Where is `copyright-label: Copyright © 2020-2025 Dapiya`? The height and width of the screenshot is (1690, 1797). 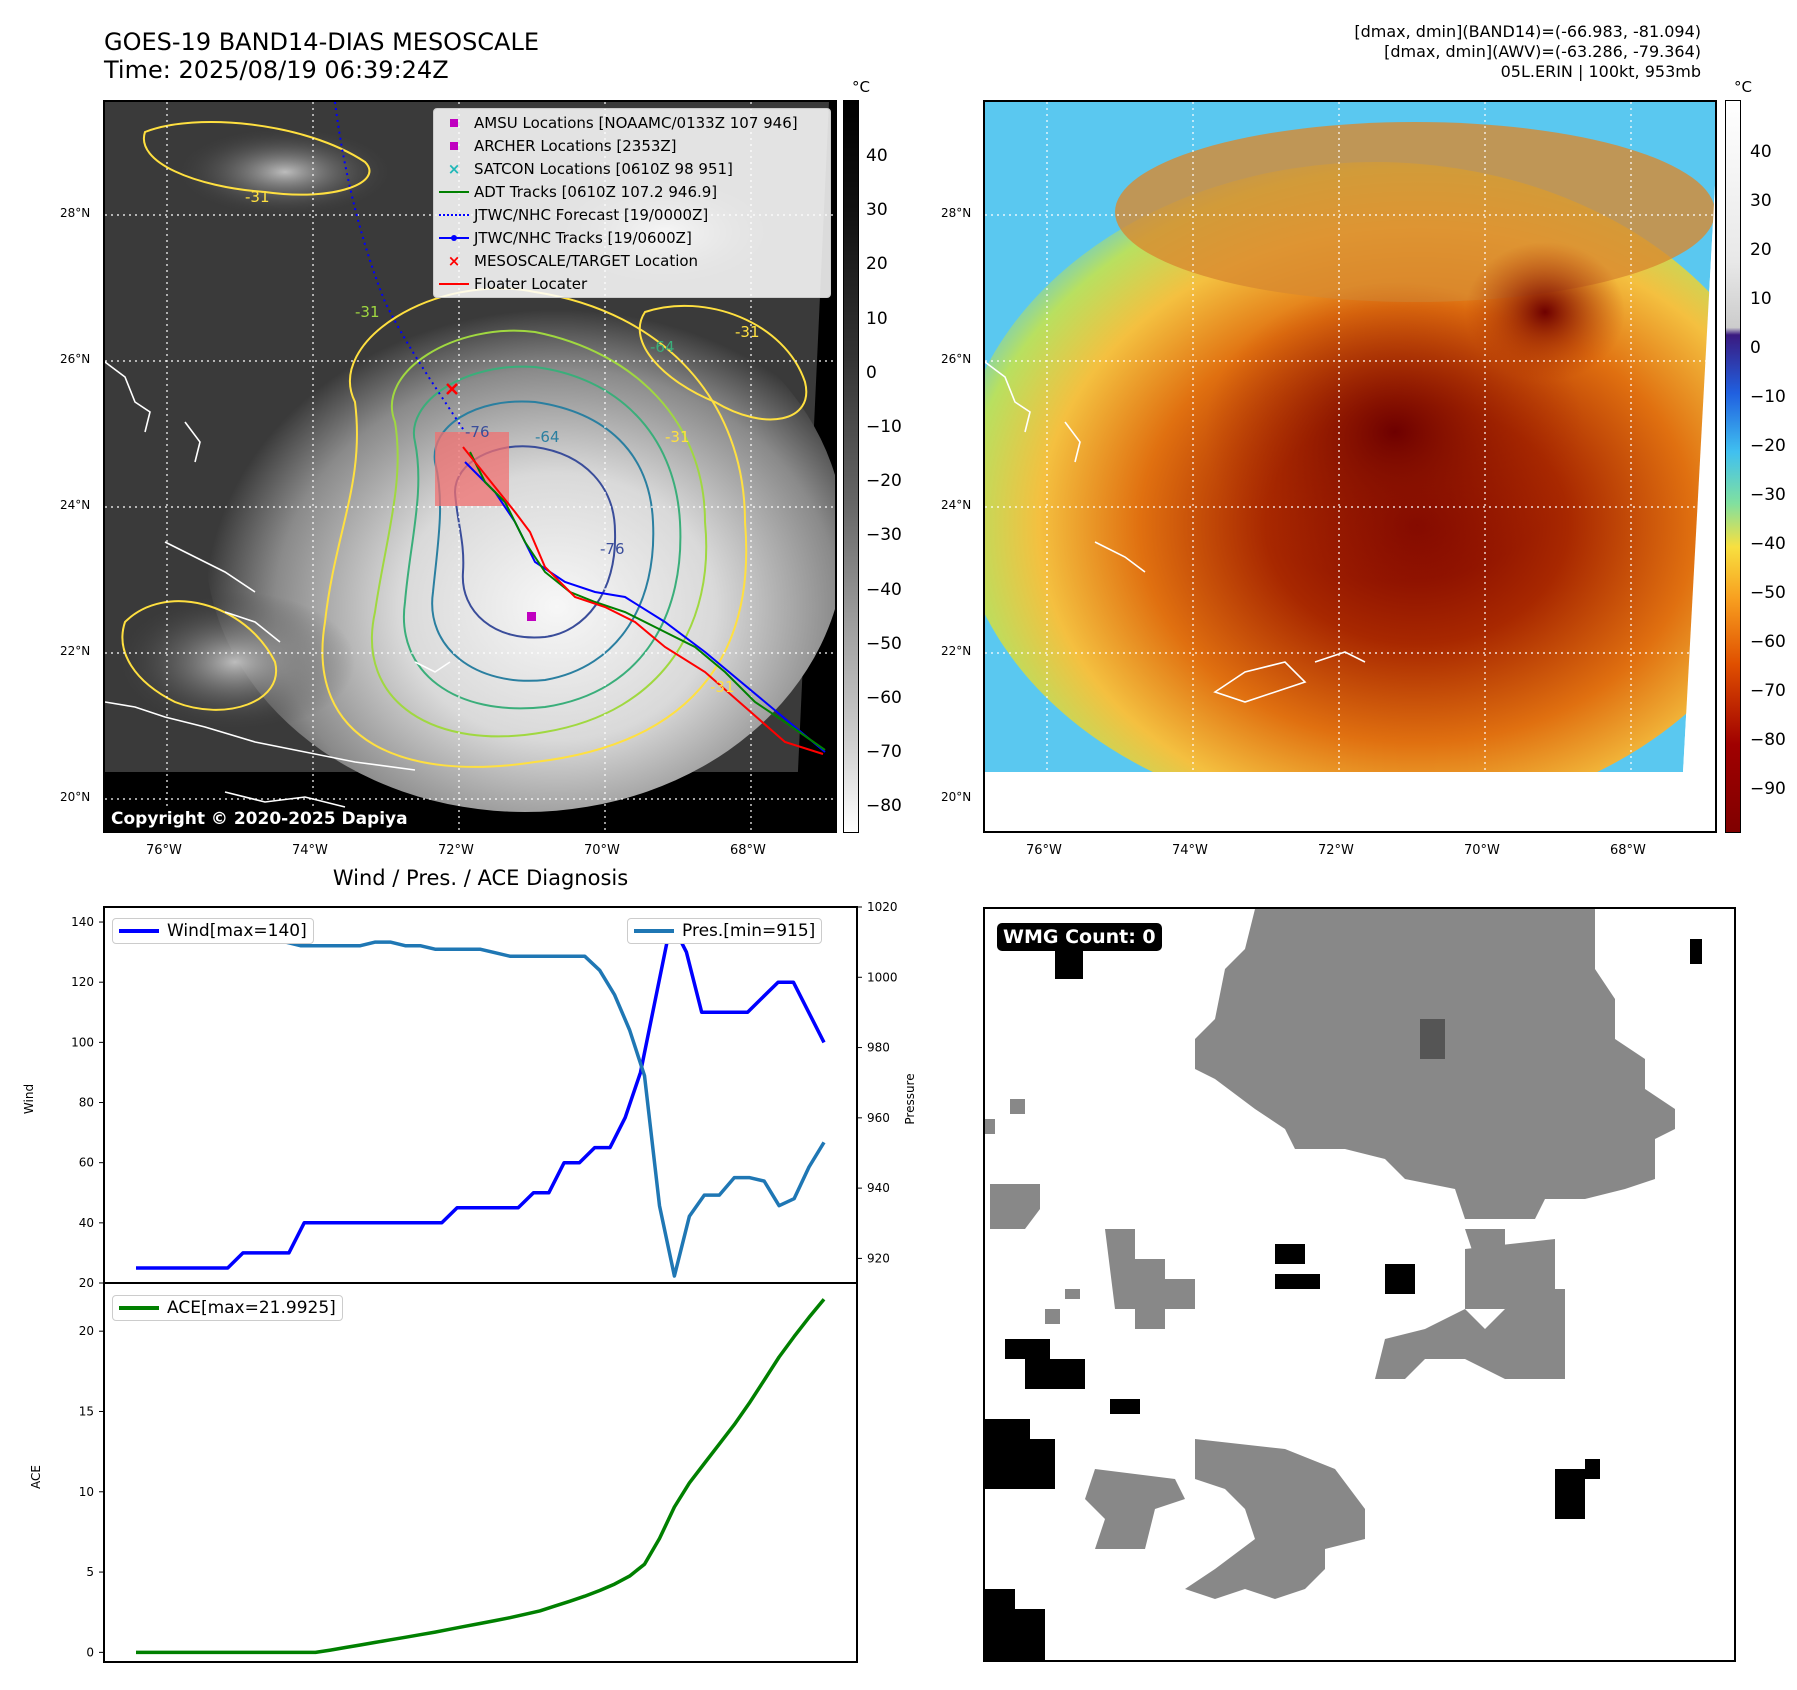
copyright-label: Copyright © 2020-2025 Dapiya is located at coordinates (259, 819).